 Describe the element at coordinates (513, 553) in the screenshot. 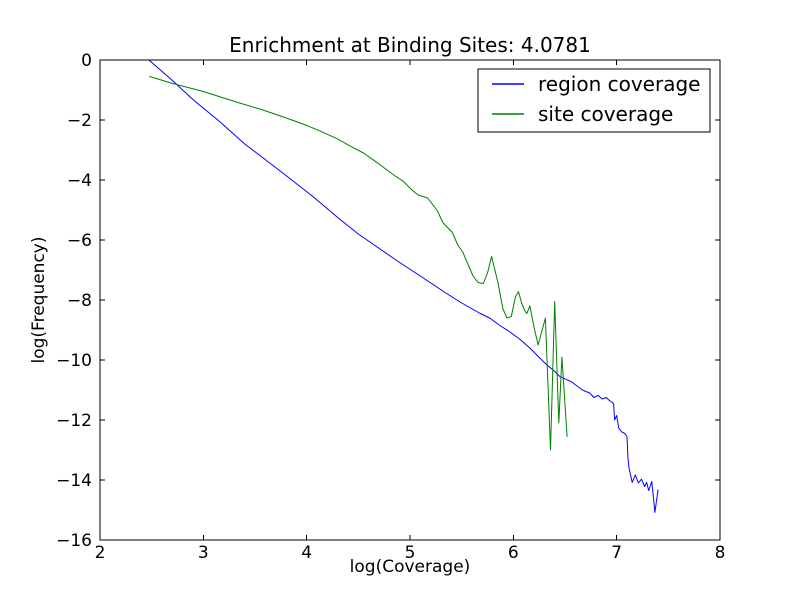

I see `x-tick-label: 6` at that location.